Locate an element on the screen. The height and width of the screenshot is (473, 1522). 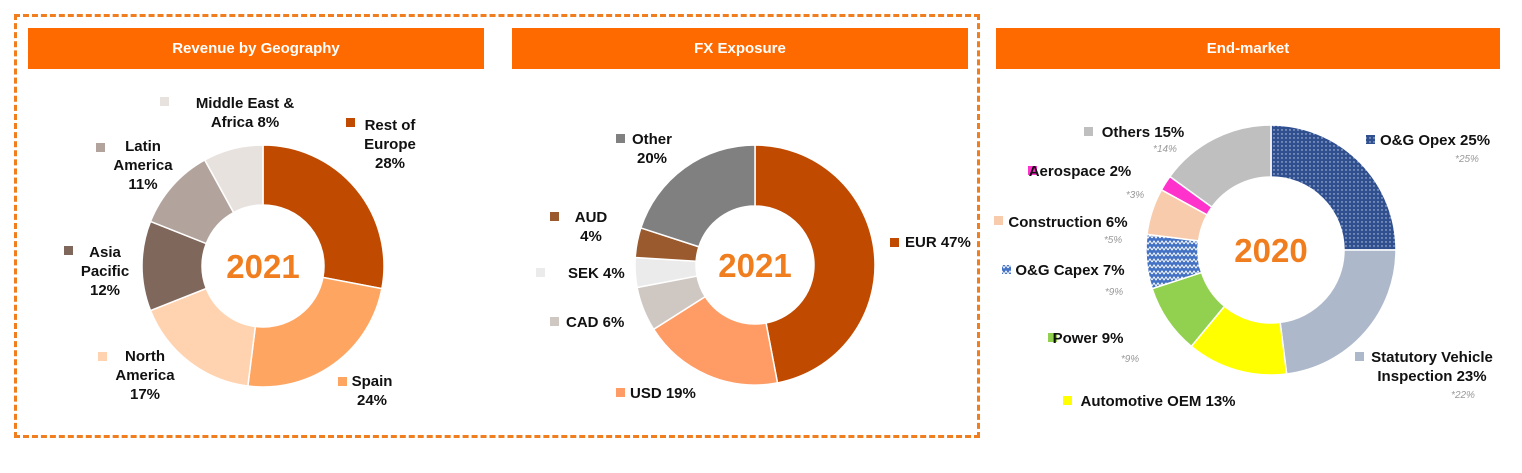
slice-oandg-opex is located at coordinates (1333, 187).